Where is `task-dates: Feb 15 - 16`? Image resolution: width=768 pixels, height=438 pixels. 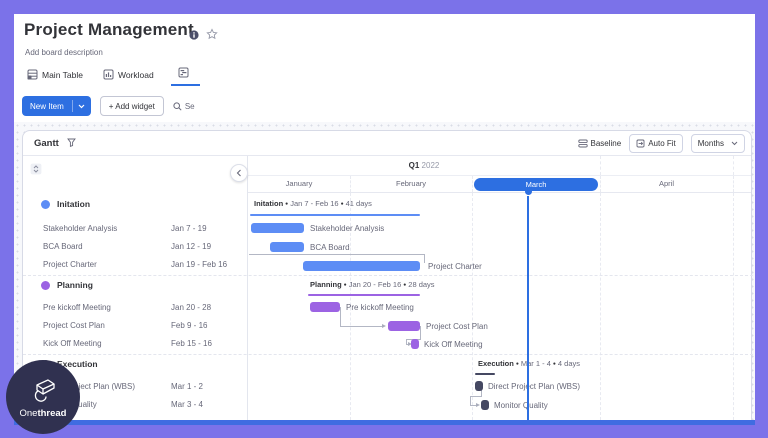 task-dates: Feb 15 - 16 is located at coordinates (191, 343).